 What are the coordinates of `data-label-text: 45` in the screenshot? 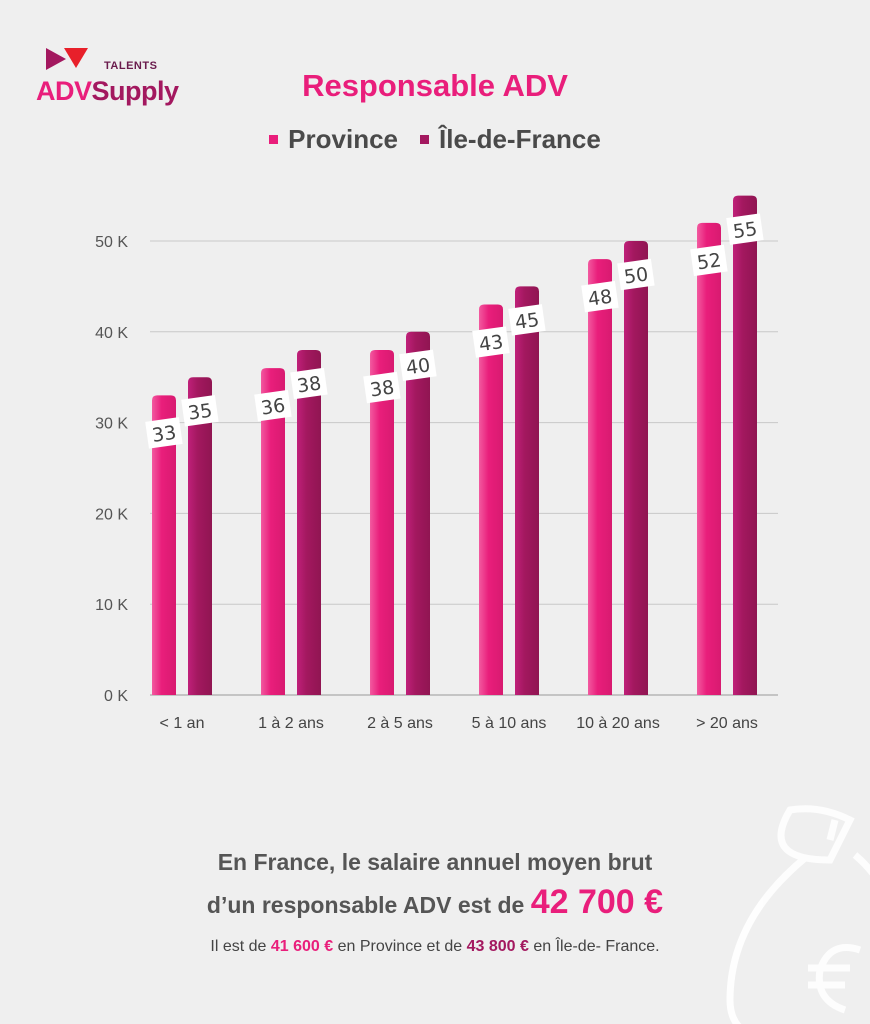 It's located at (527, 321).